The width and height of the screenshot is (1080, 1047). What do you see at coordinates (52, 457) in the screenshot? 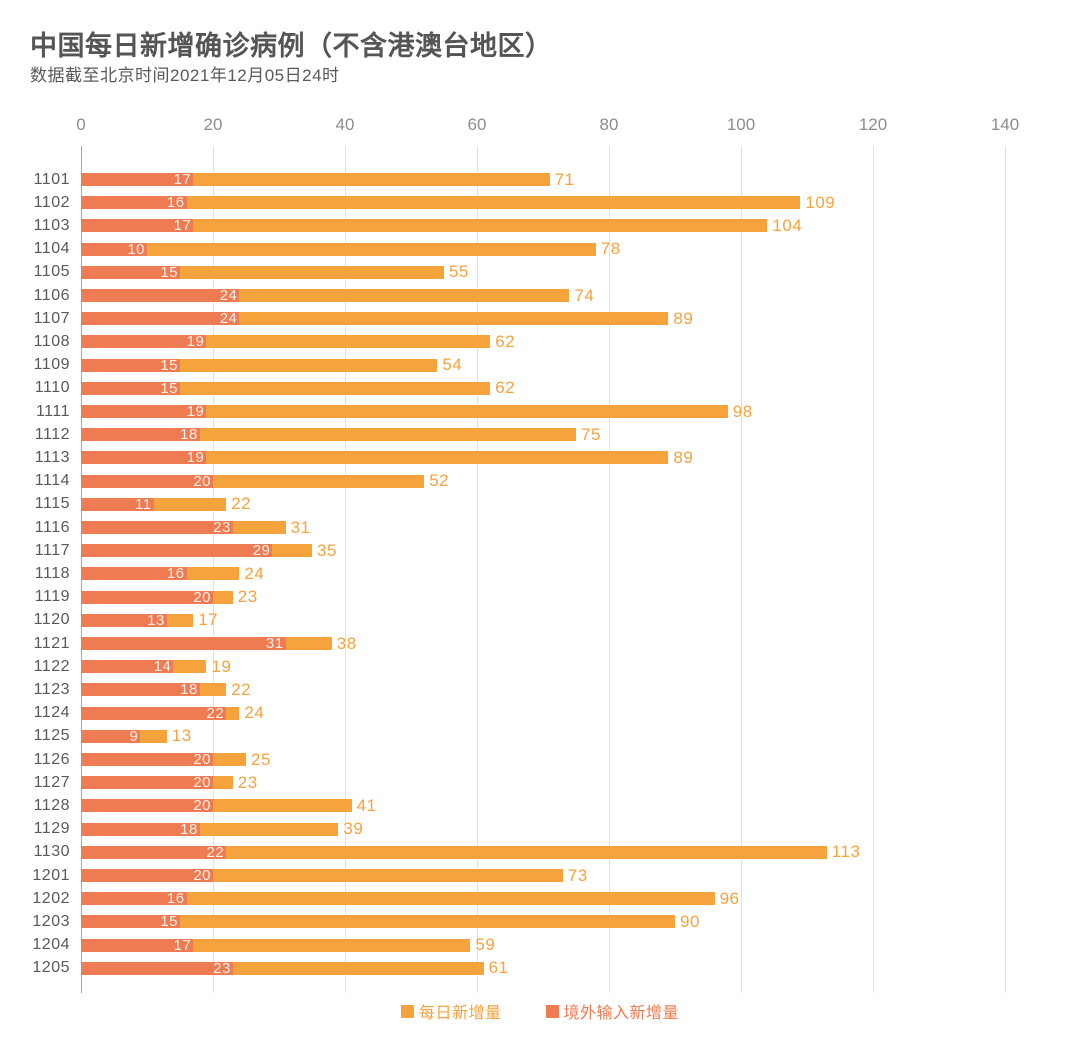
I see `date-label: 1113` at bounding box center [52, 457].